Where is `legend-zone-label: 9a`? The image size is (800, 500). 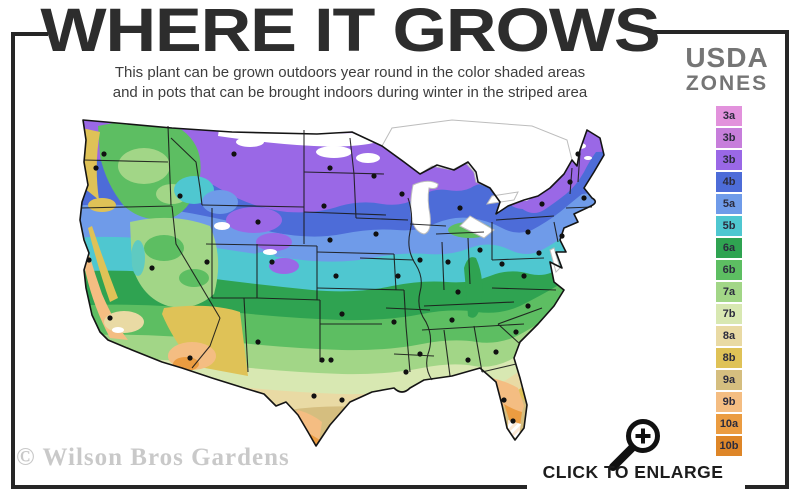 legend-zone-label: 9a is located at coordinates (729, 380).